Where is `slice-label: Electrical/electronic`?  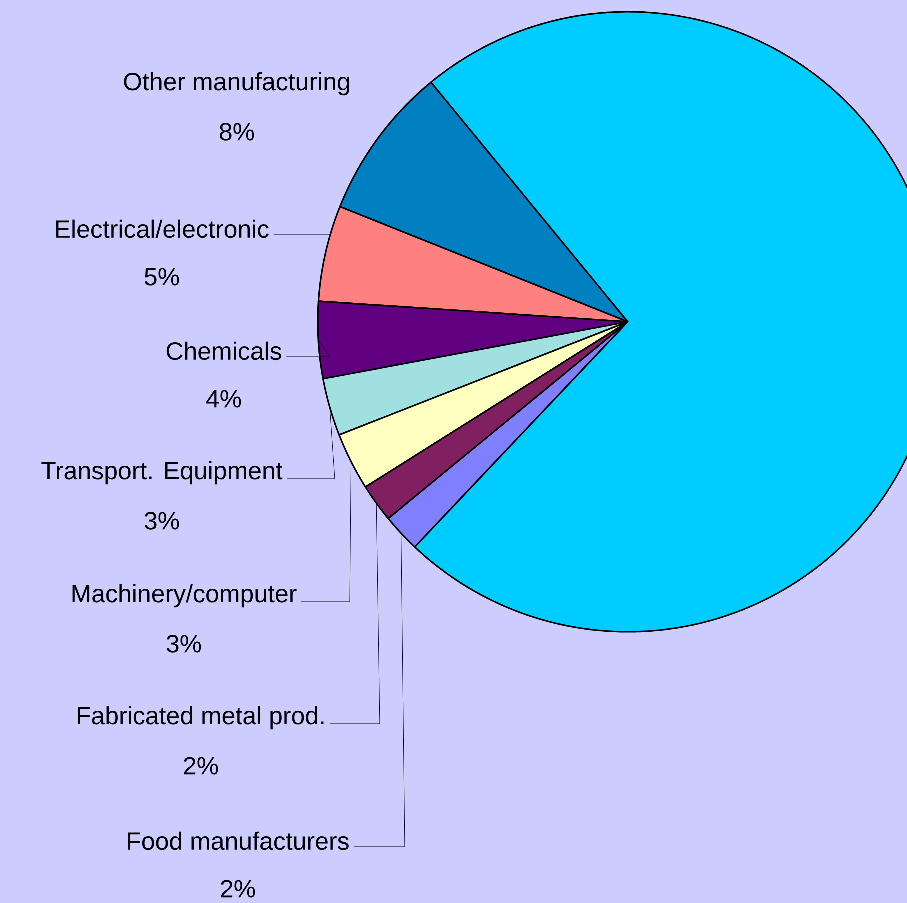 slice-label: Electrical/electronic is located at coordinates (162, 229).